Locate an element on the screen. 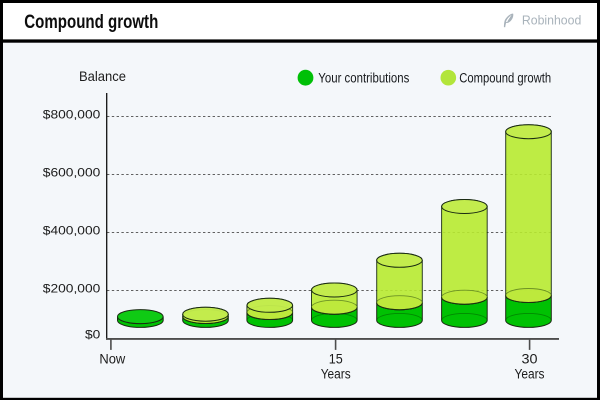 The height and width of the screenshot is (400, 600). svg-text: 30 is located at coordinates (530, 360).